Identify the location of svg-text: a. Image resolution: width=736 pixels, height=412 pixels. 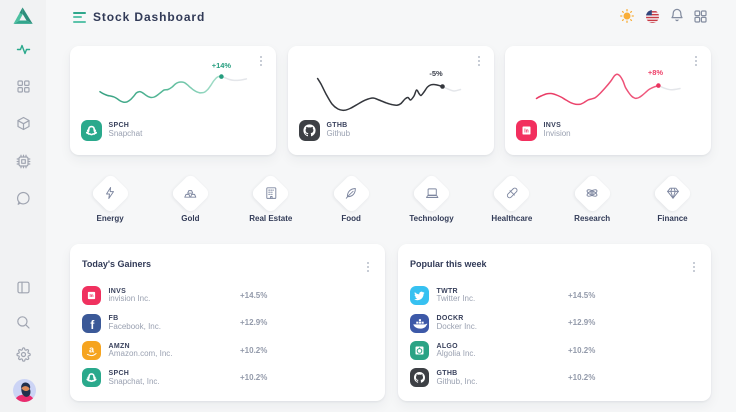
(92, 349).